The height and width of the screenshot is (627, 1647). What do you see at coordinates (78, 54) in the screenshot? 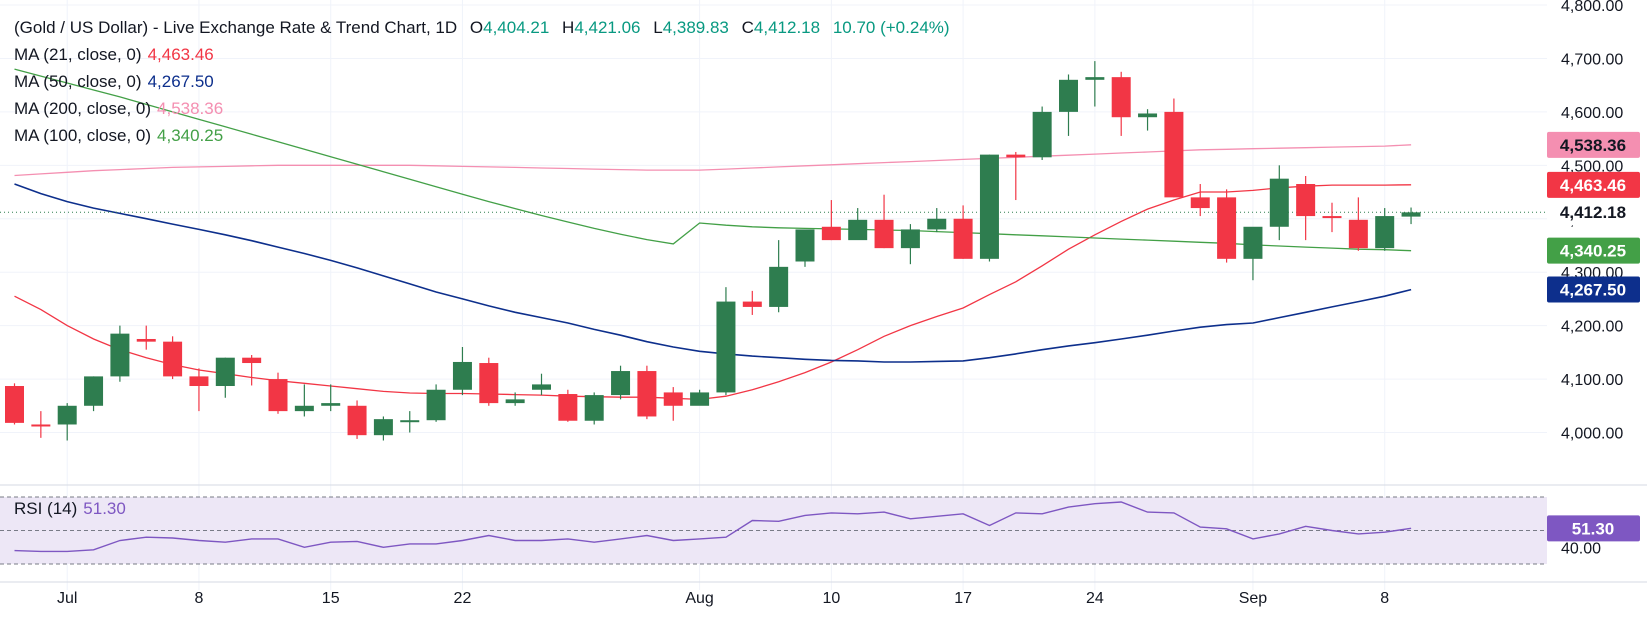
I see `indicator-label: MA (21, close, 0)` at bounding box center [78, 54].